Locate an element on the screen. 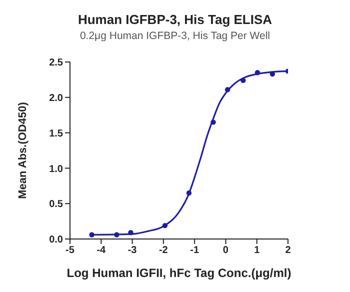 The image size is (350, 292). y-axis-title: Mean Abs.(OD450) is located at coordinates (22, 150).